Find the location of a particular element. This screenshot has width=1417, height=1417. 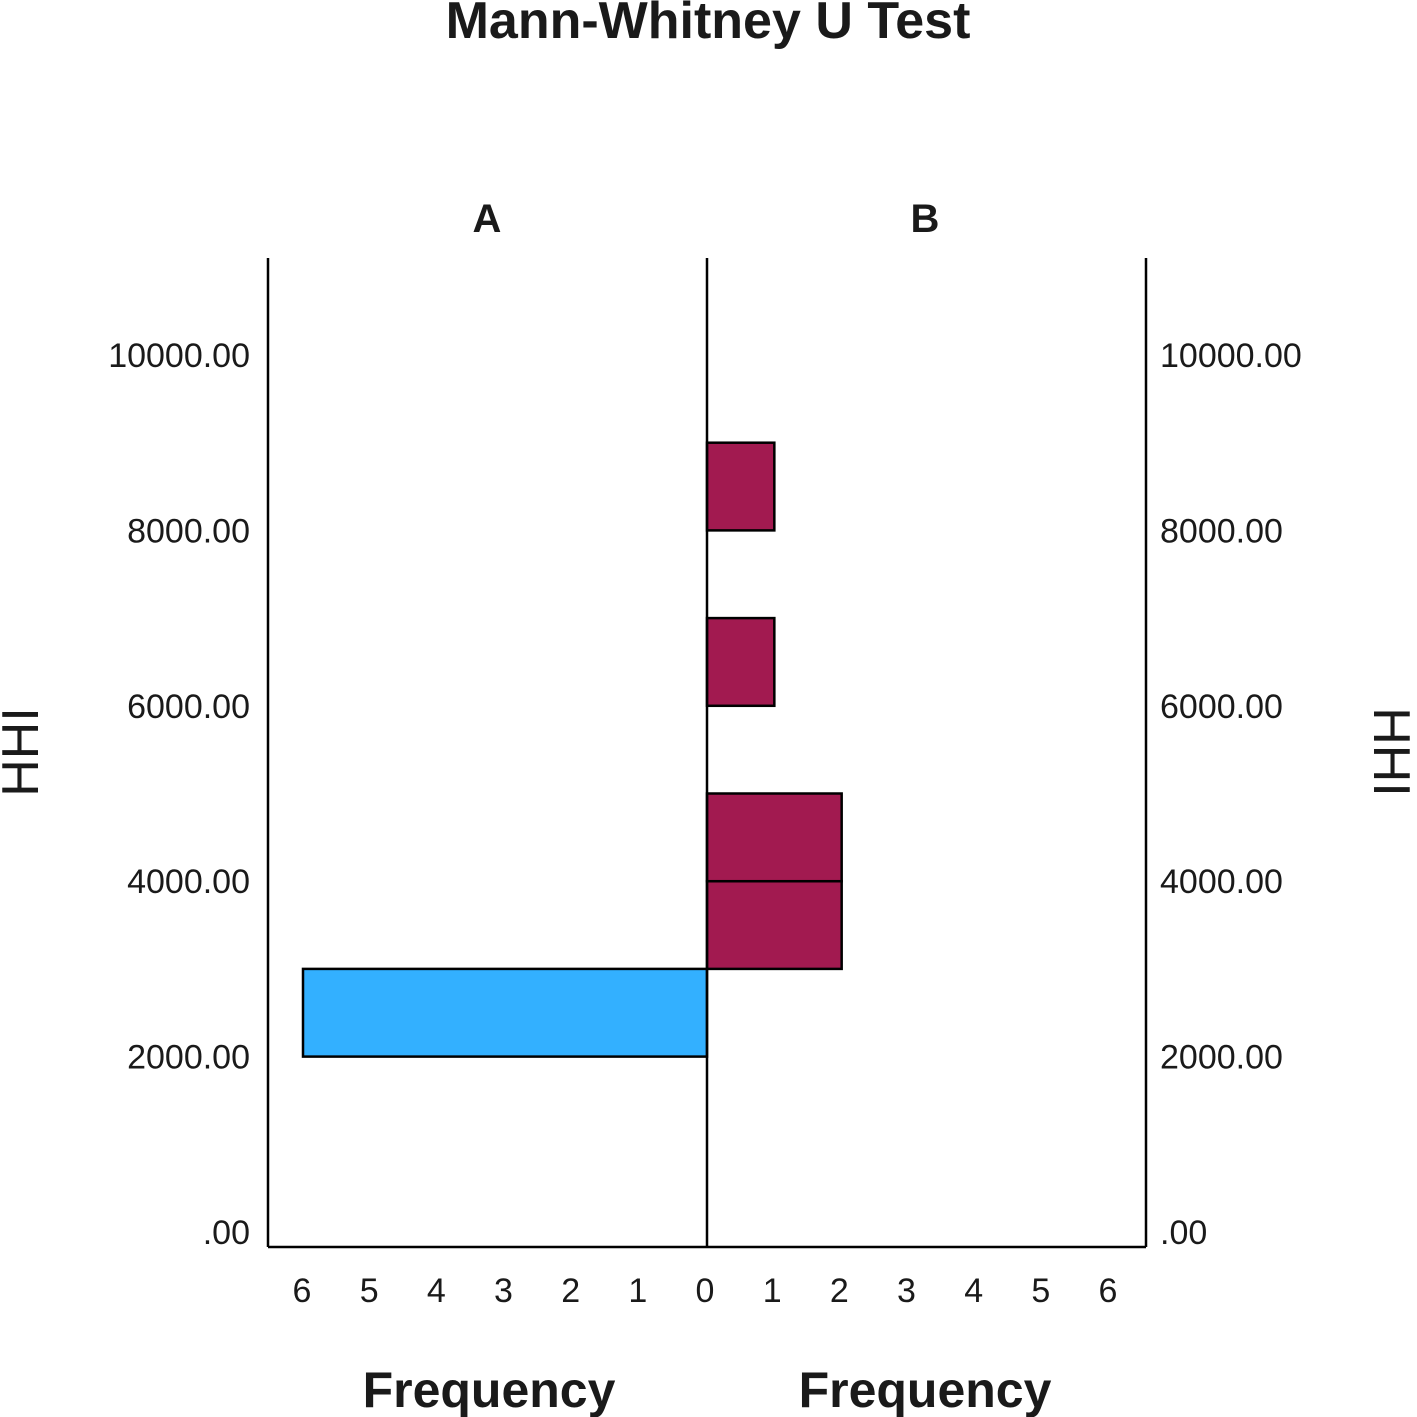

y-axis-title-right: HHI is located at coordinates (1389, 752).